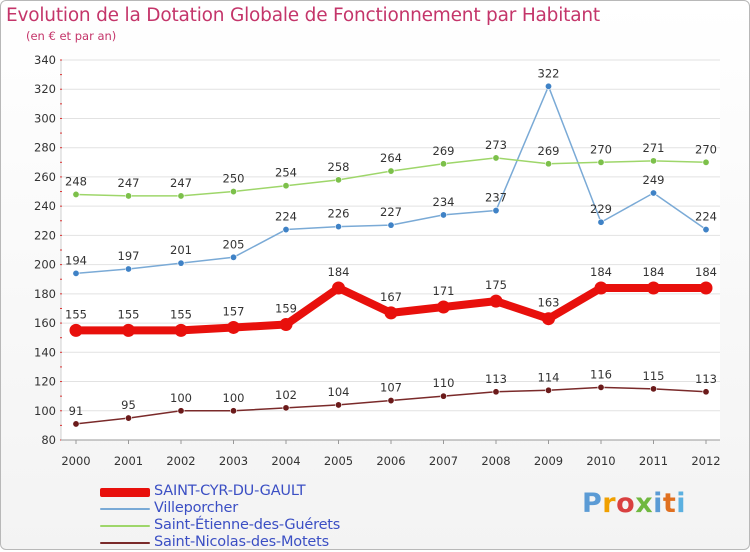 This screenshot has height=552, width=750. What do you see at coordinates (45, 118) in the screenshot?
I see `y-tick-label: 300` at bounding box center [45, 118].